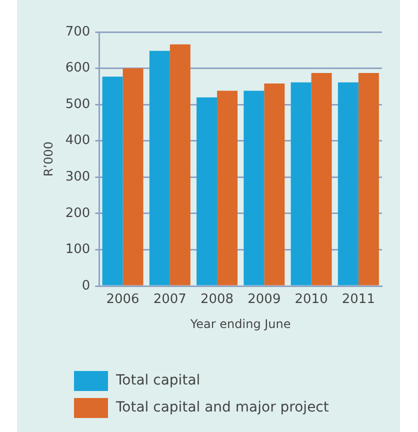  I want to click on y-axis-title: R’000, so click(48, 159).